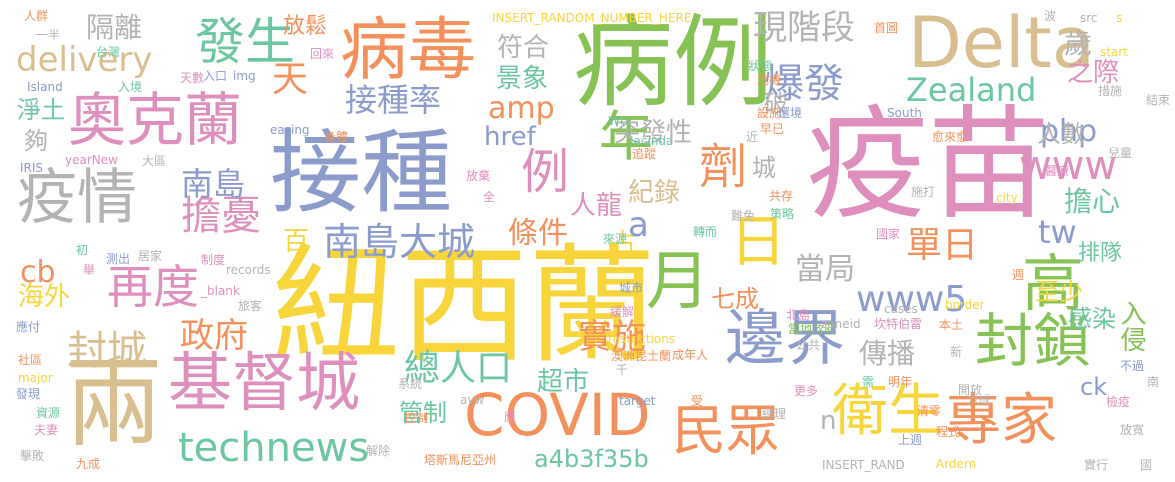 The image size is (1175, 482). What do you see at coordinates (274, 448) in the screenshot?
I see `cloud-word: technews` at bounding box center [274, 448].